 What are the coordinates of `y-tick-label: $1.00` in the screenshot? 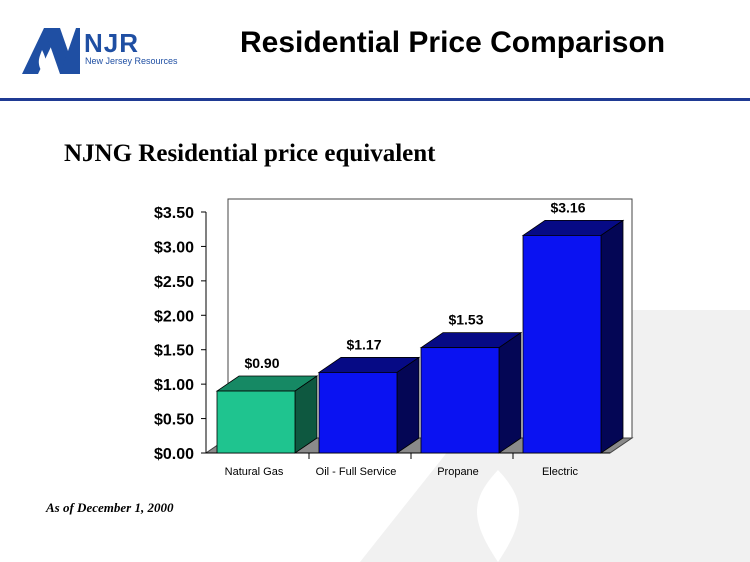 It's located at (174, 385).